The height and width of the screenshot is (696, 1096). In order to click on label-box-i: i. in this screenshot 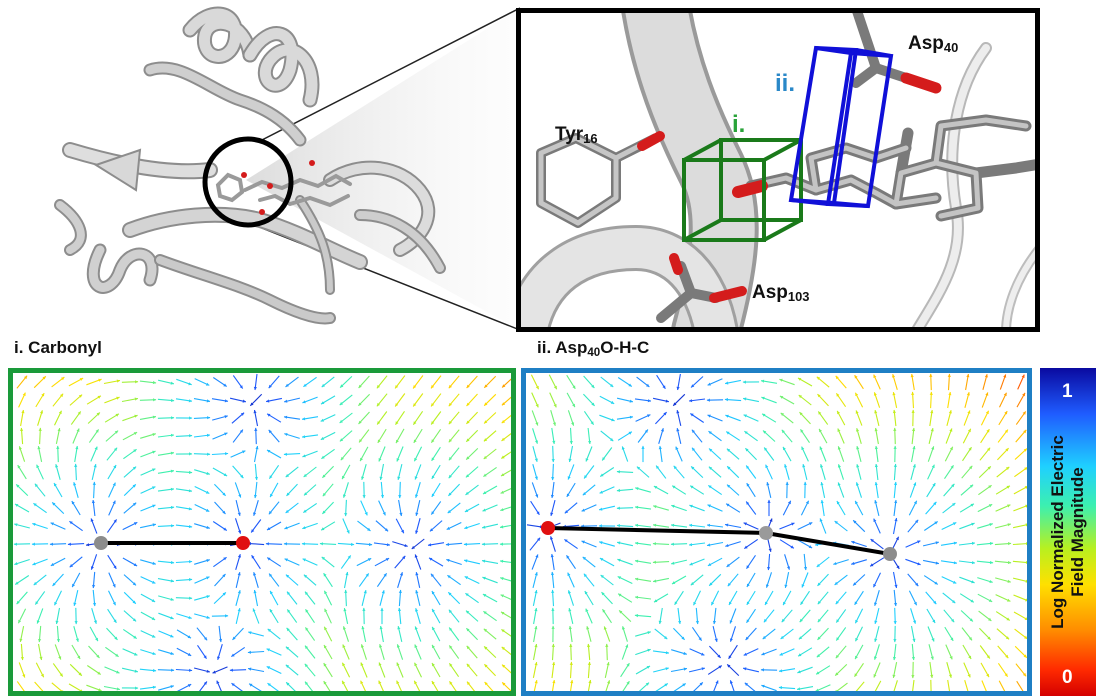, I will do `click(739, 124)`.